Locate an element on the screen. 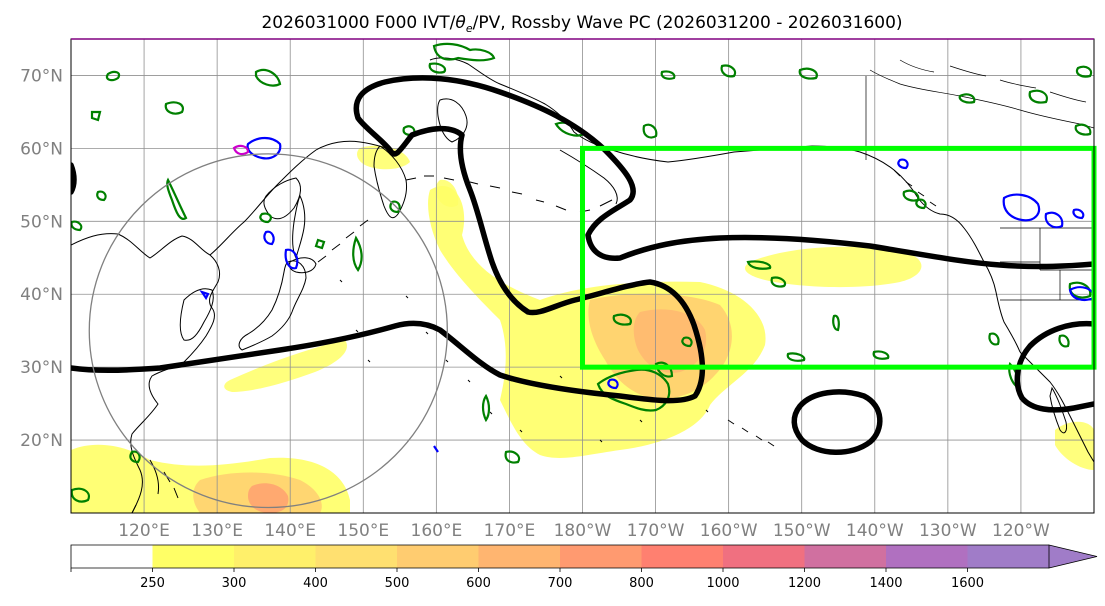 Image resolution: width=1105 pixels, height=606 pixels. theta-e-contours-magenta is located at coordinates (241, 150).